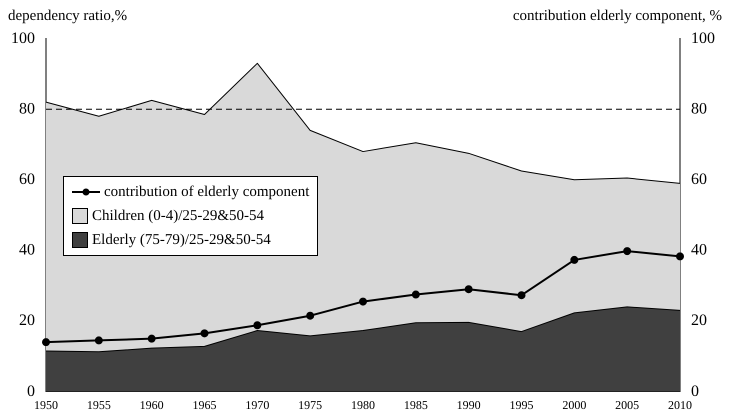  I want to click on y-tick-label: 20, so click(27, 321).